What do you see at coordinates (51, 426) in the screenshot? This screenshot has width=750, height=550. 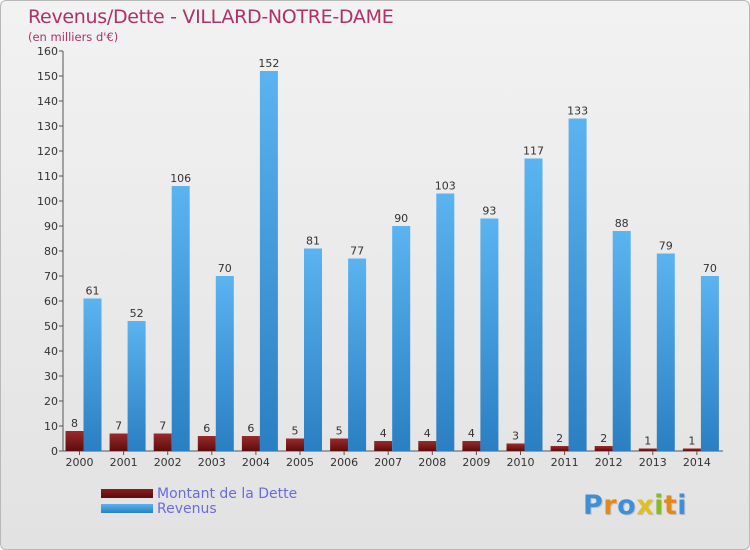 I see `y-tick-label: 10` at bounding box center [51, 426].